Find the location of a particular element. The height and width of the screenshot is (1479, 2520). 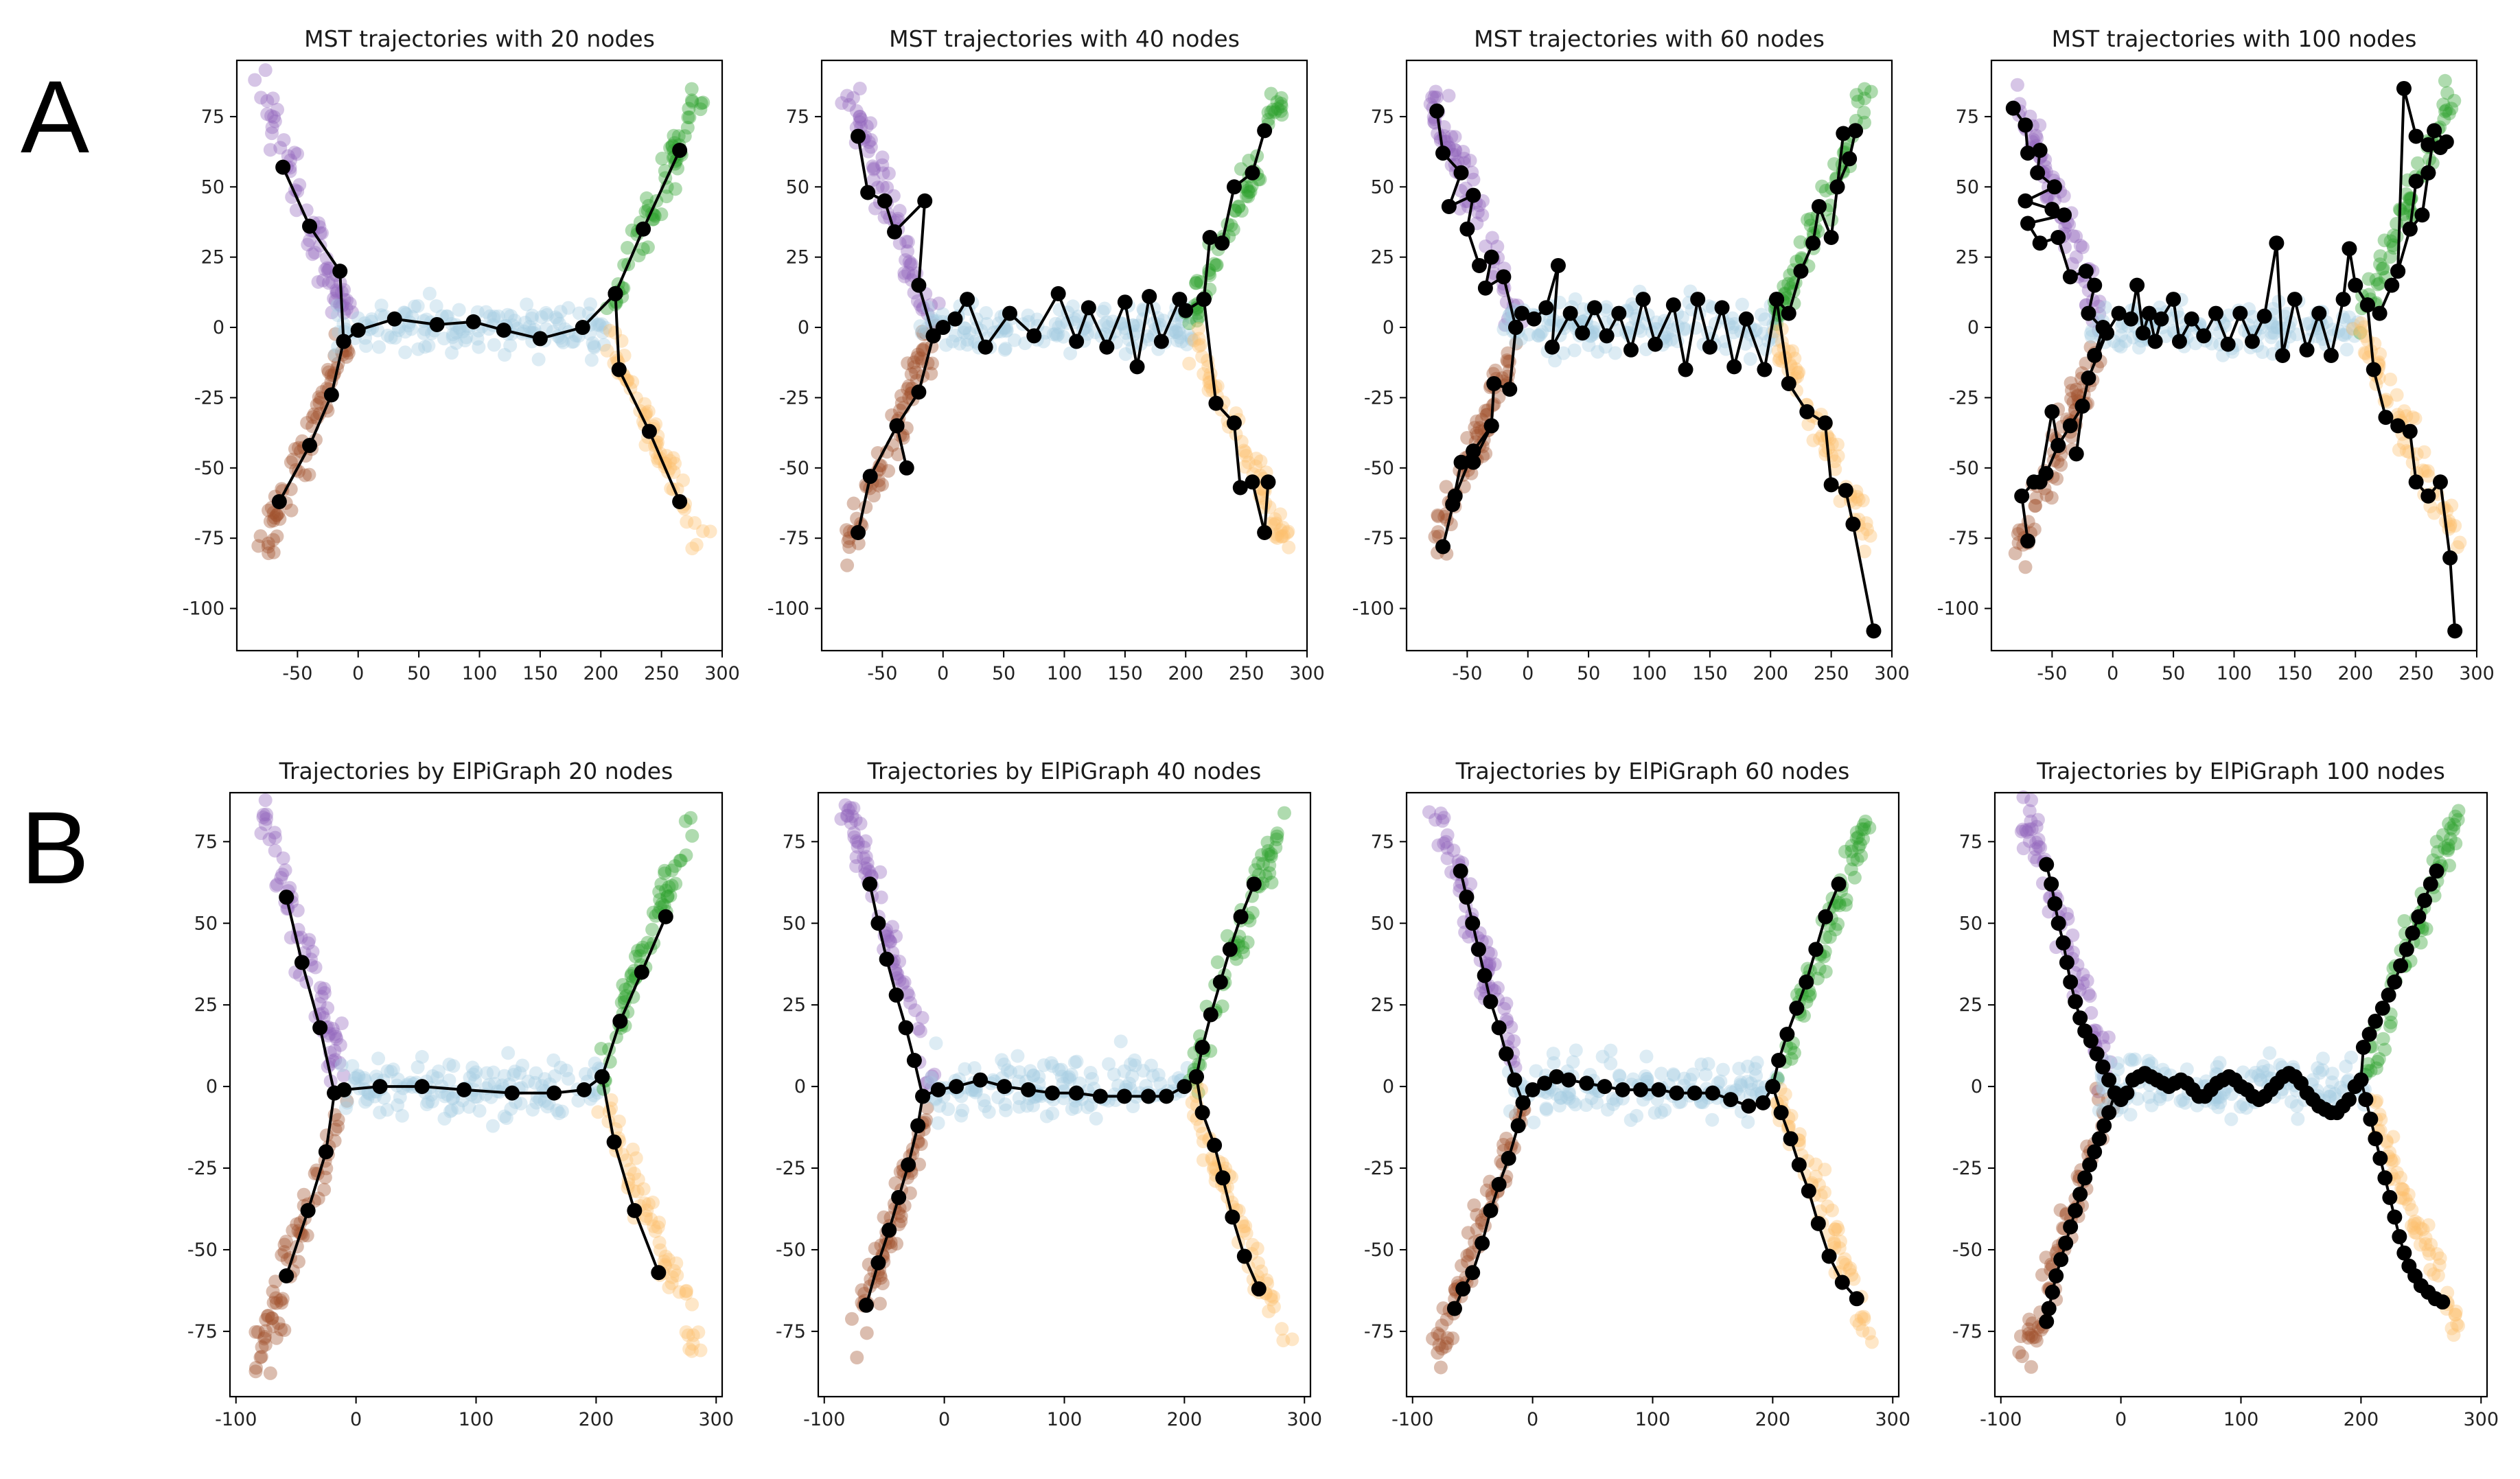

axes-frame is located at coordinates (479, 355).